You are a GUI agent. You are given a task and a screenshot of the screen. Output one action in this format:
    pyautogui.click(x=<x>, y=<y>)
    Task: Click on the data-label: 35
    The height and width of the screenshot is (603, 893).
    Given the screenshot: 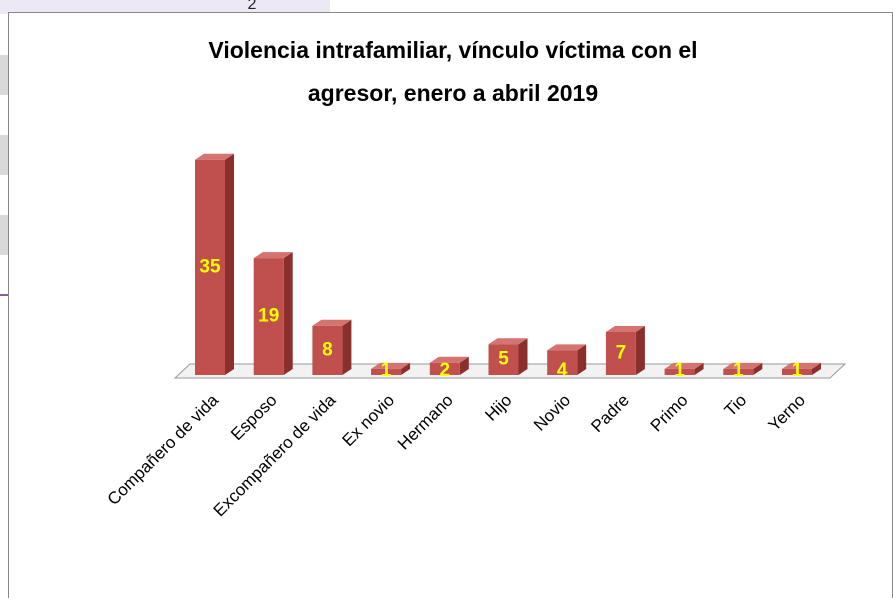 What is the action you would take?
    pyautogui.click(x=210, y=266)
    